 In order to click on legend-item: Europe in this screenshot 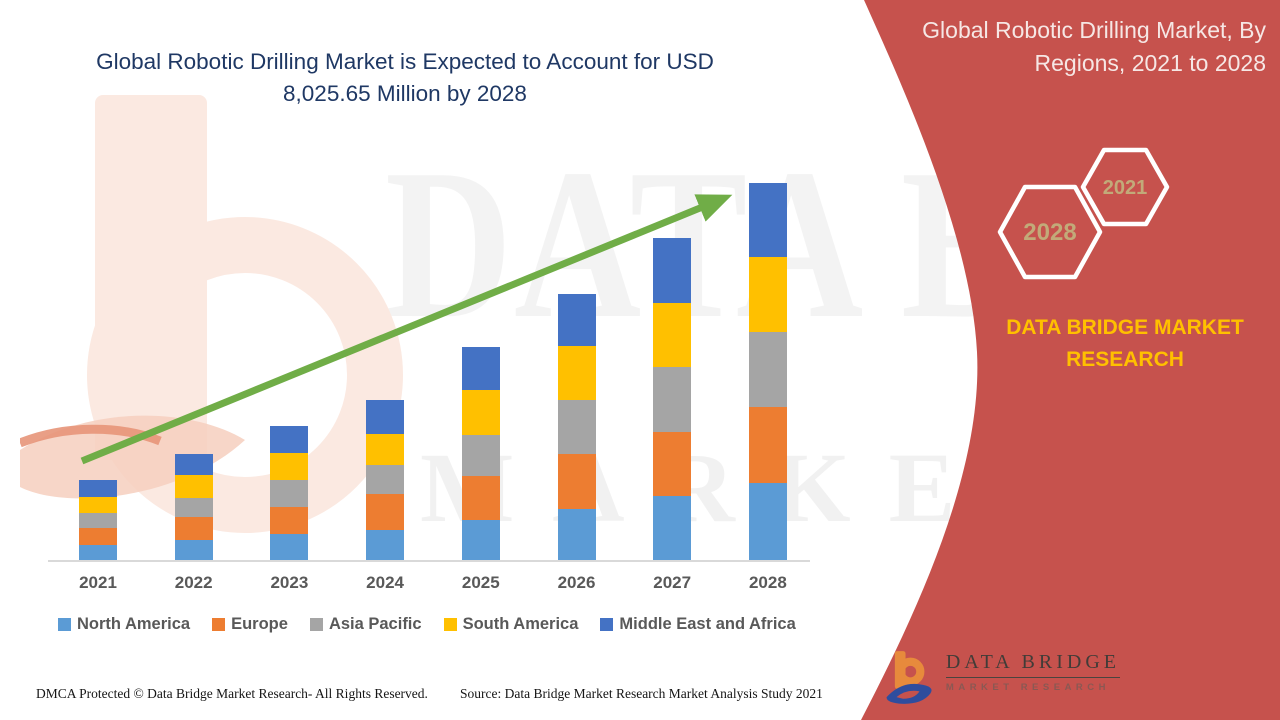, I will do `click(250, 624)`.